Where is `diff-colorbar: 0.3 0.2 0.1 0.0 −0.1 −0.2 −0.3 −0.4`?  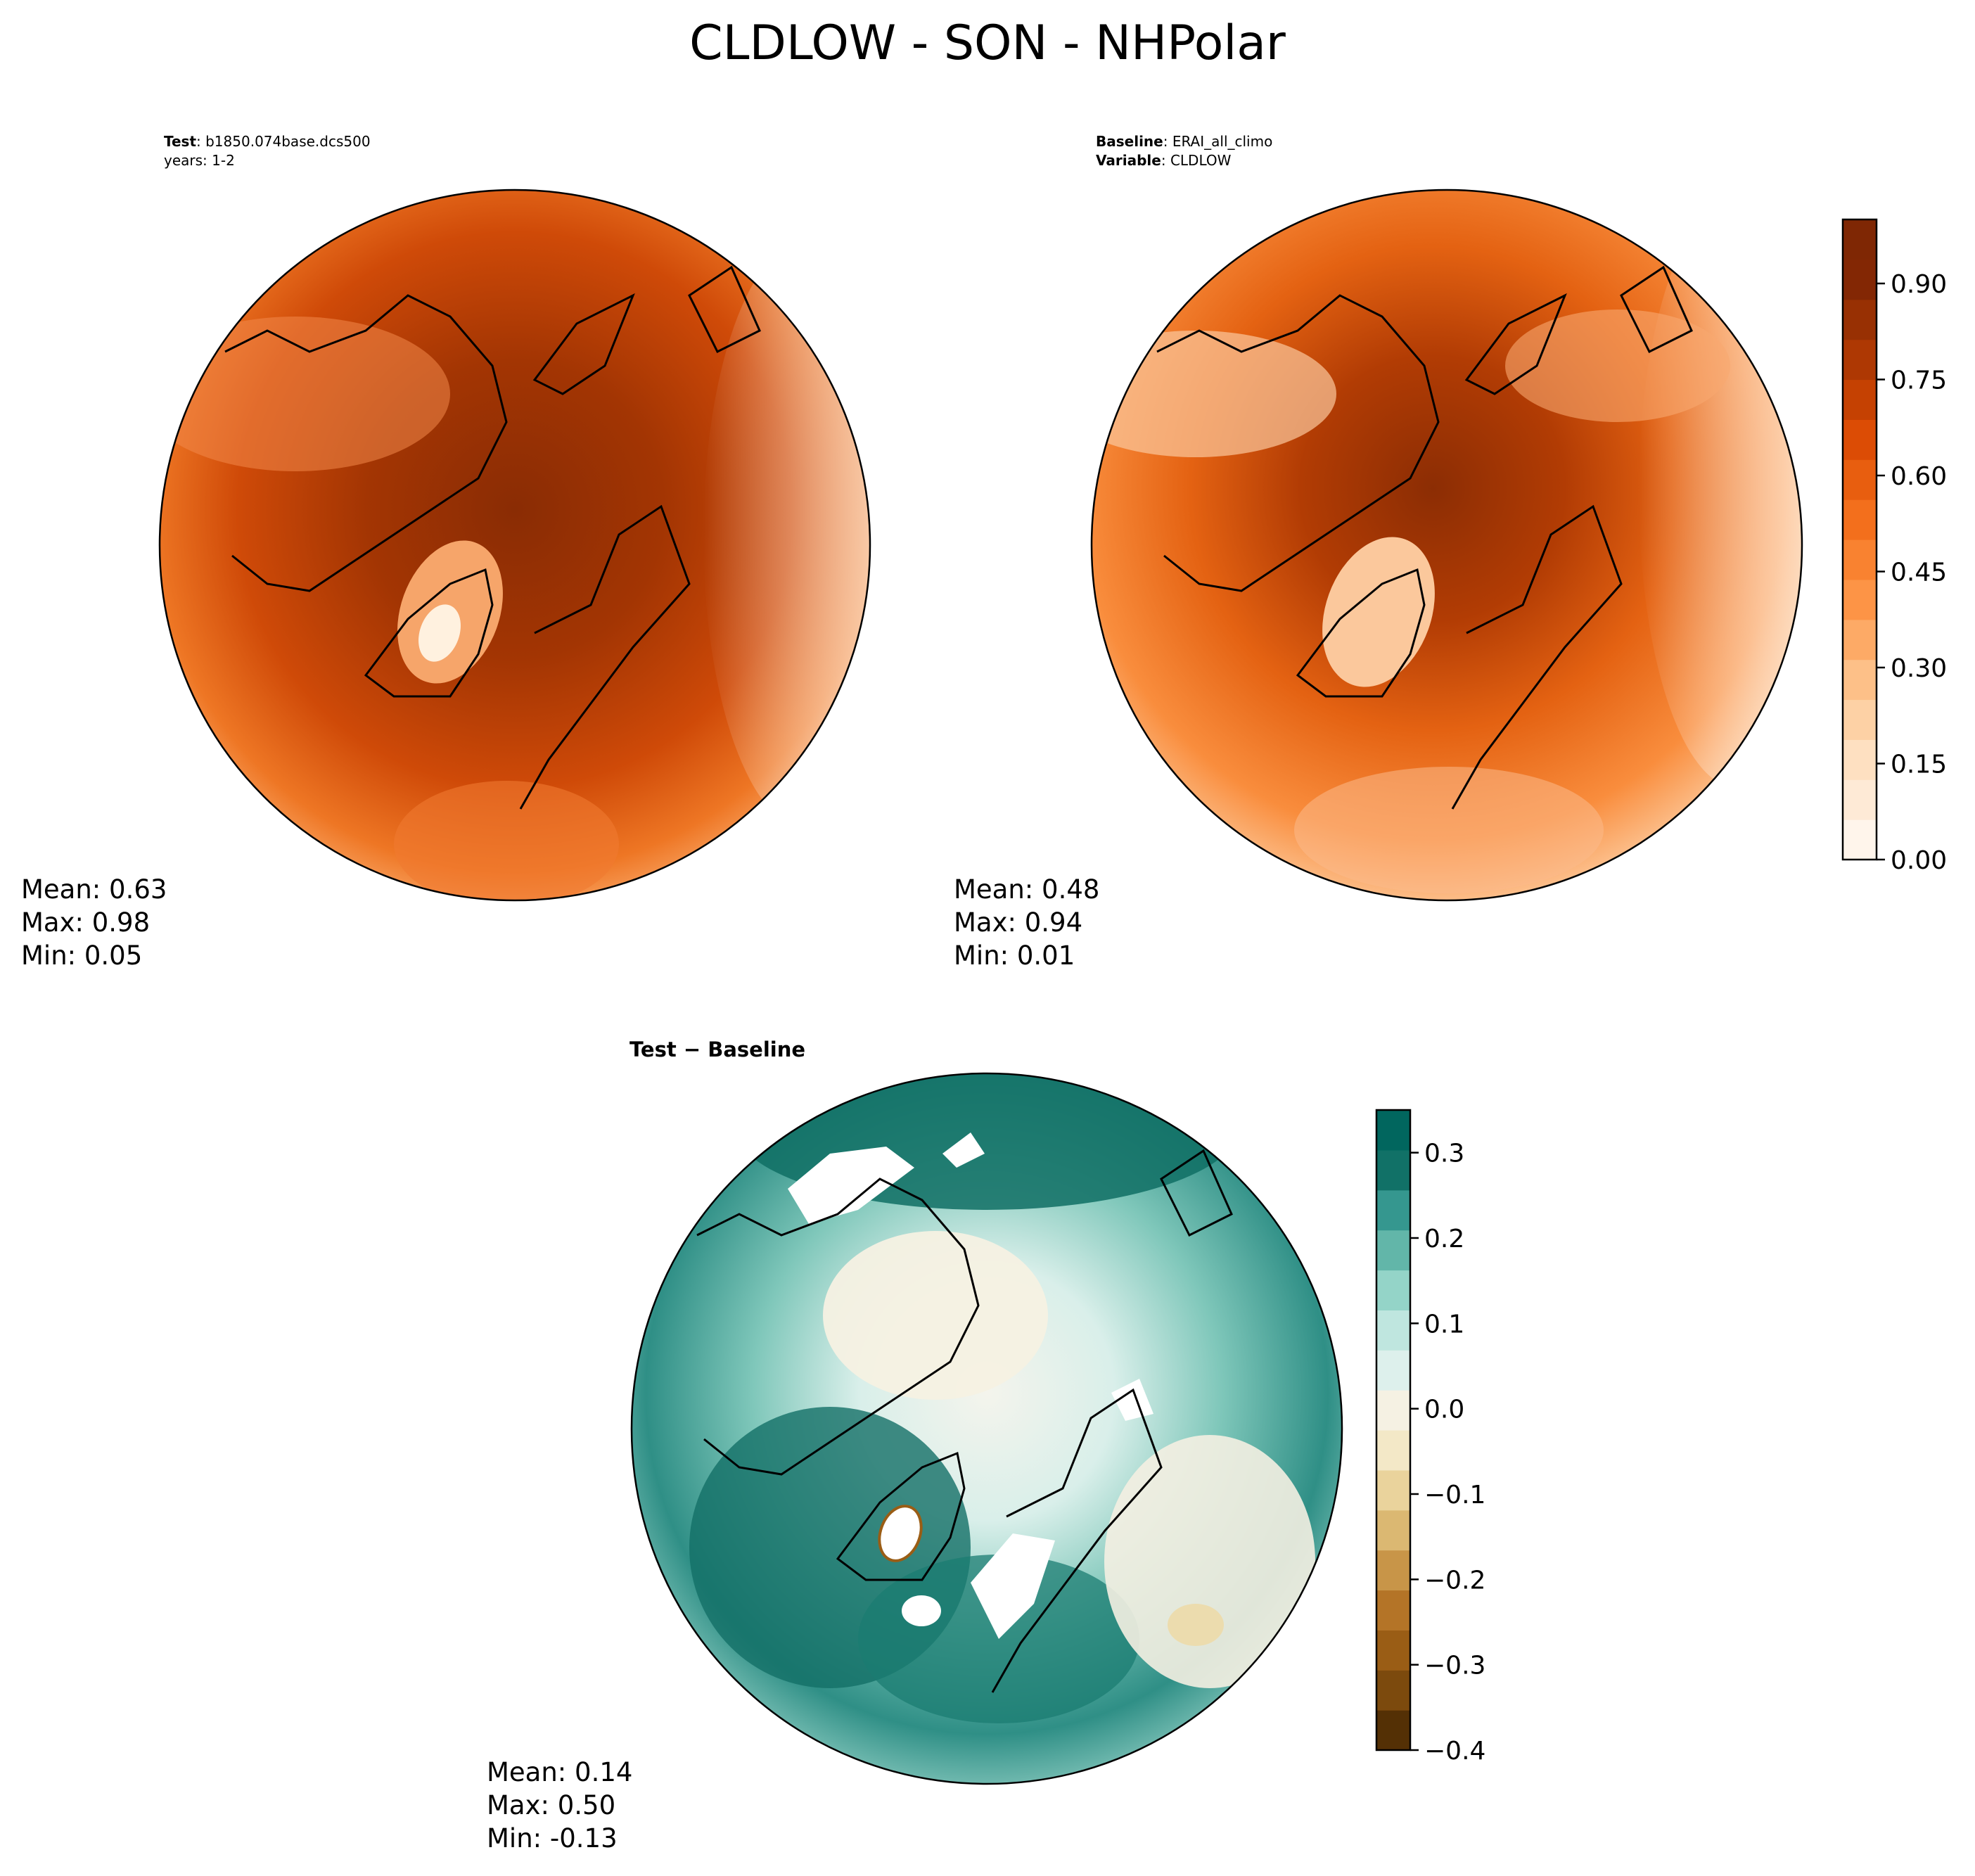
diff-colorbar: 0.3 0.2 0.1 0.0 −0.1 −0.2 −0.3 −0.4 is located at coordinates (1430, 1437).